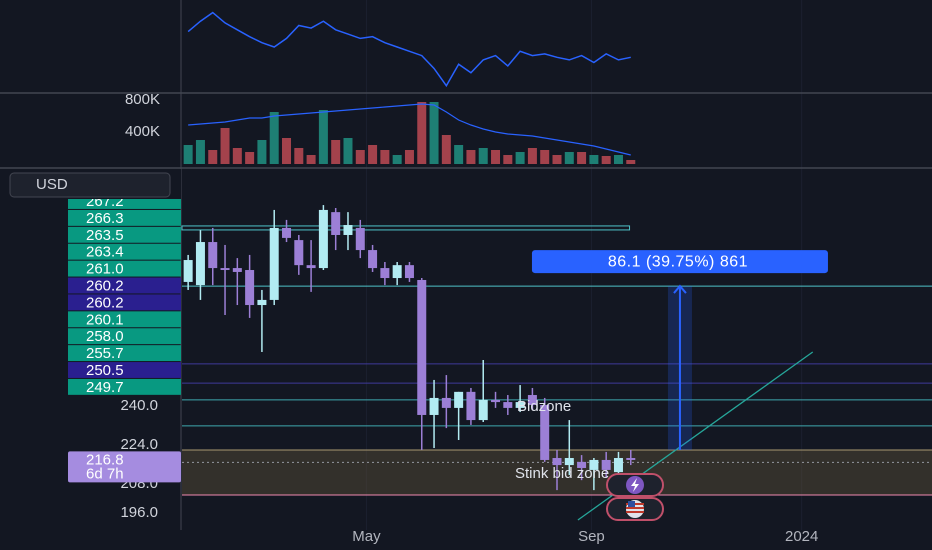  What do you see at coordinates (105, 473) in the screenshot?
I see `countdown-label: 6d 7h` at bounding box center [105, 473].